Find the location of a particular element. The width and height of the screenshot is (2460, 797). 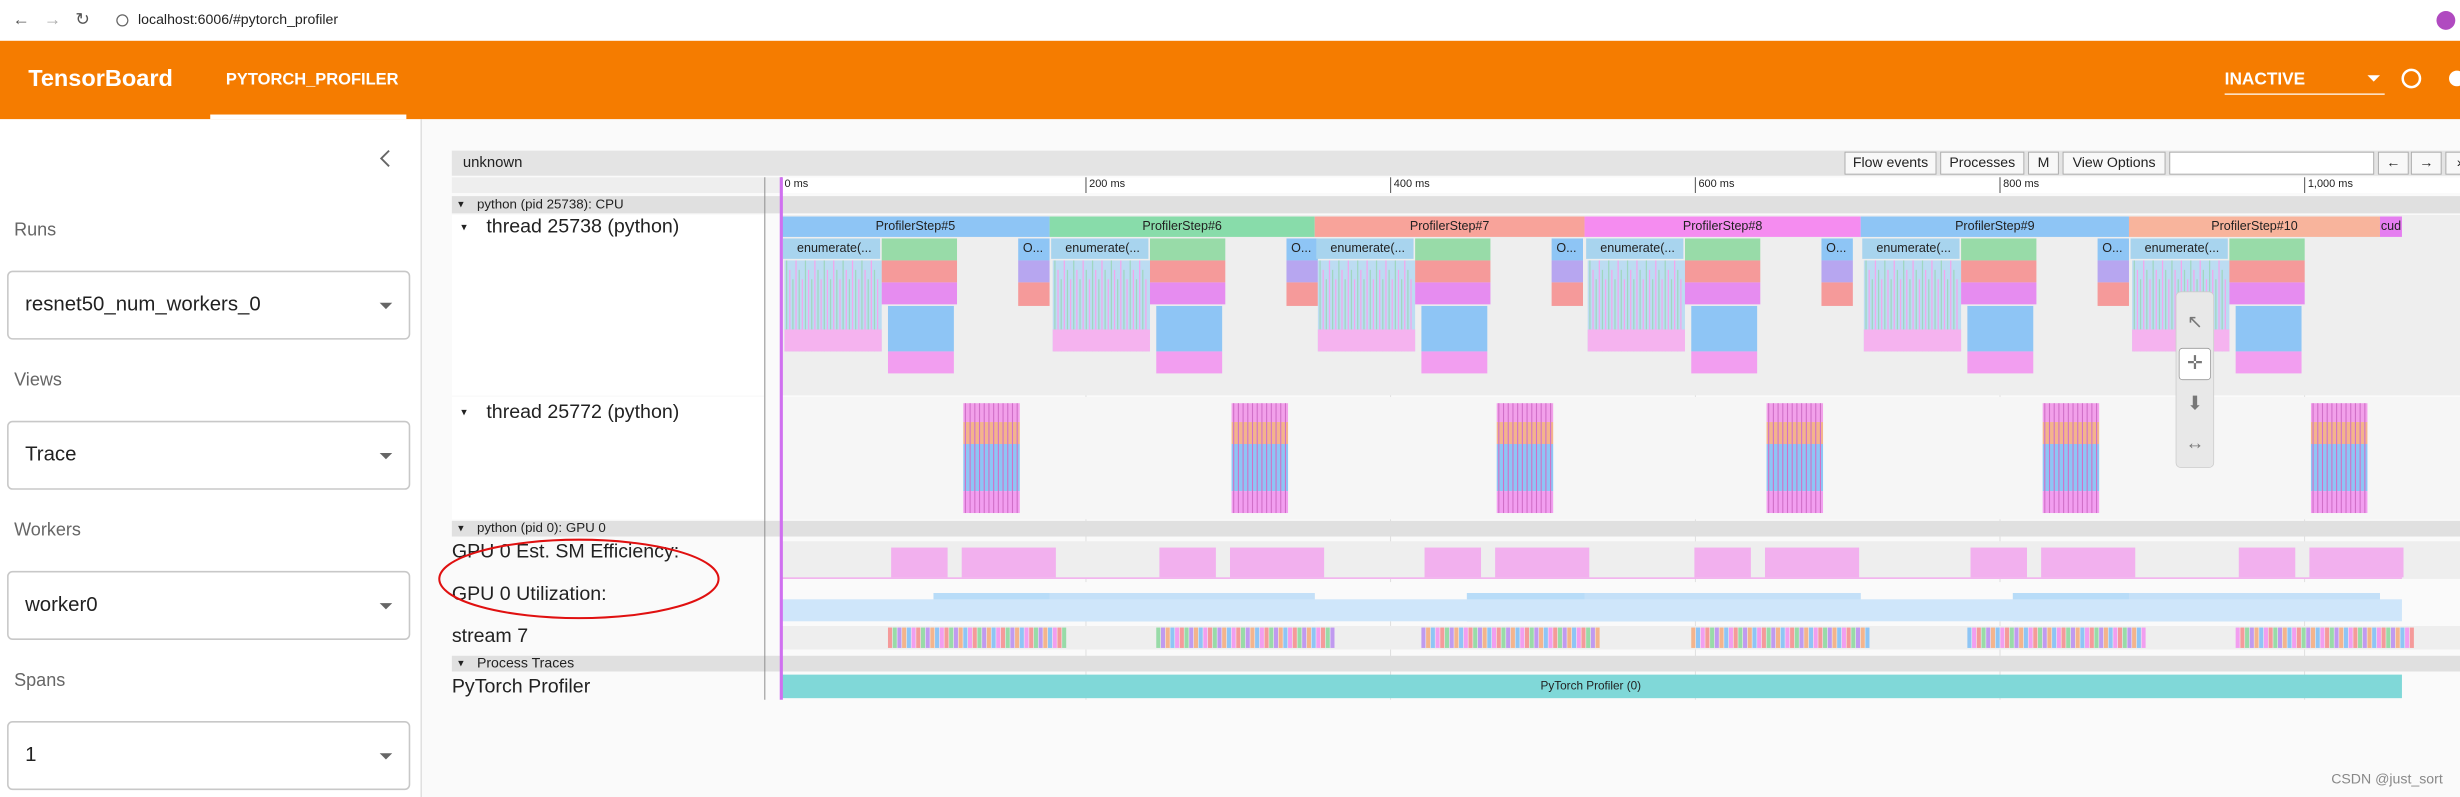

settings-button is located at coordinates (2454, 78).